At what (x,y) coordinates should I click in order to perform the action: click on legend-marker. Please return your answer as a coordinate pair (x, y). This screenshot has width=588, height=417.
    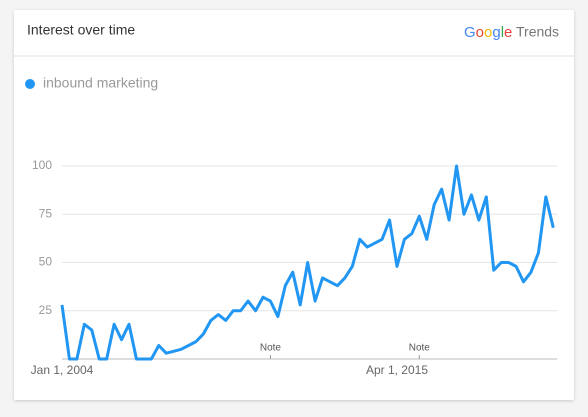
    Looking at the image, I should click on (30, 84).